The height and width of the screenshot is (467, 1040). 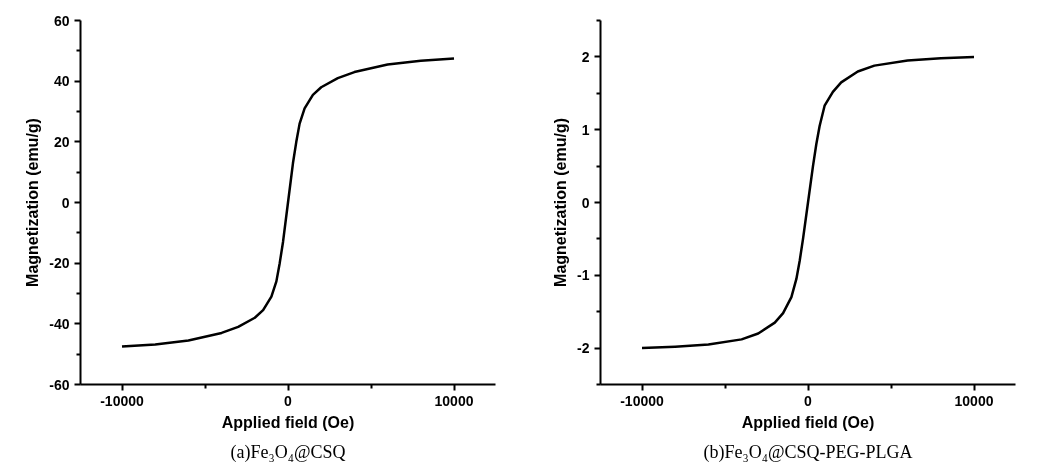 I want to click on y-tick-label: 40, so click(x=61, y=81).